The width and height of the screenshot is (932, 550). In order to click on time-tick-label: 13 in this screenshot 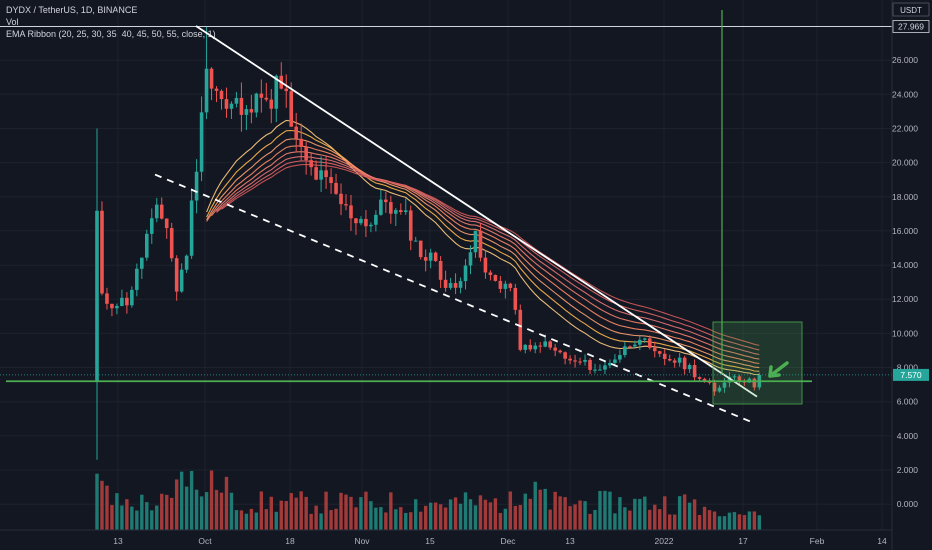, I will do `click(570, 541)`.